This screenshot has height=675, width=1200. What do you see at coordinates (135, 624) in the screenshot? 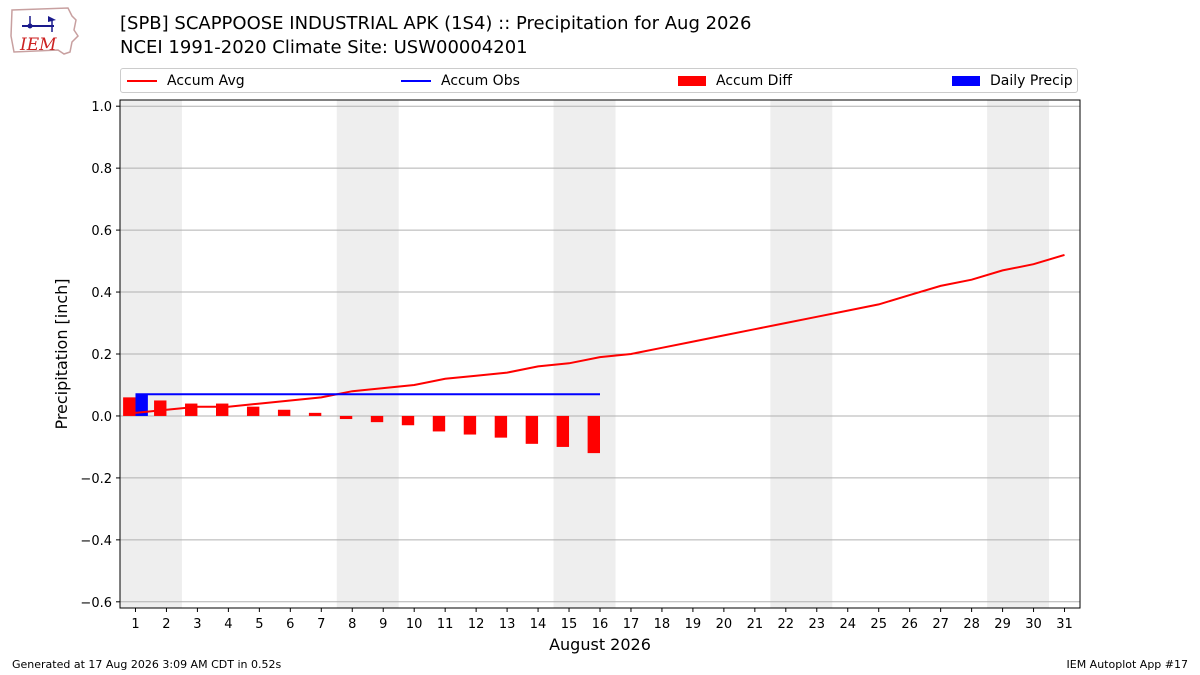
I see `x-tick-label-1: 1` at bounding box center [135, 624].